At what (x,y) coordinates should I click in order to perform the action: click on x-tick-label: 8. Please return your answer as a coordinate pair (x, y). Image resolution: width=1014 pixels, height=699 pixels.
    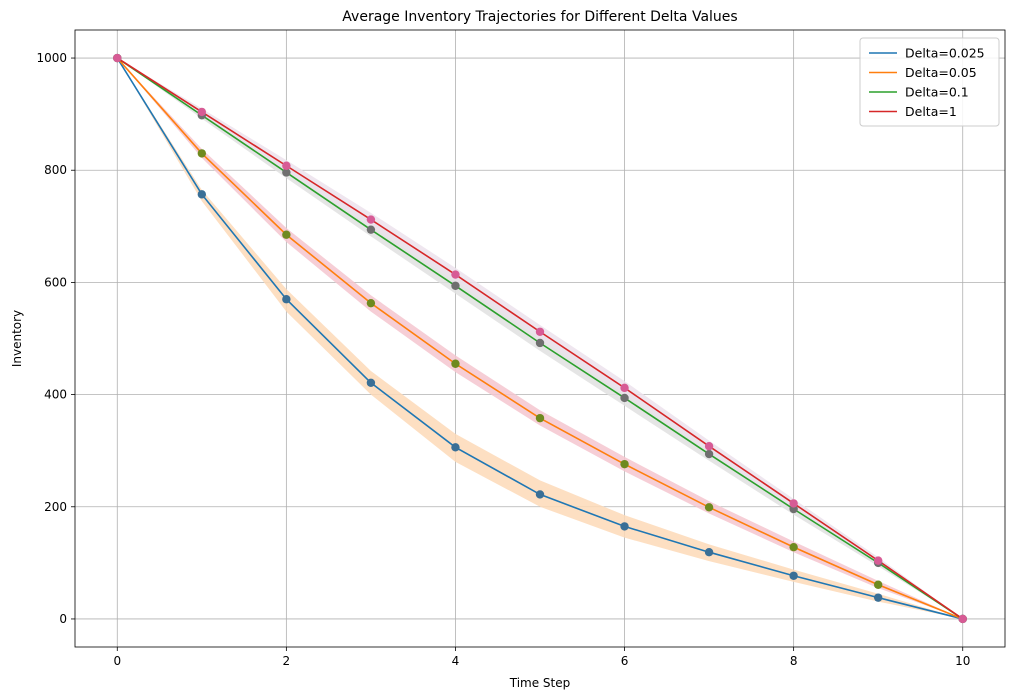
    Looking at the image, I should click on (794, 661).